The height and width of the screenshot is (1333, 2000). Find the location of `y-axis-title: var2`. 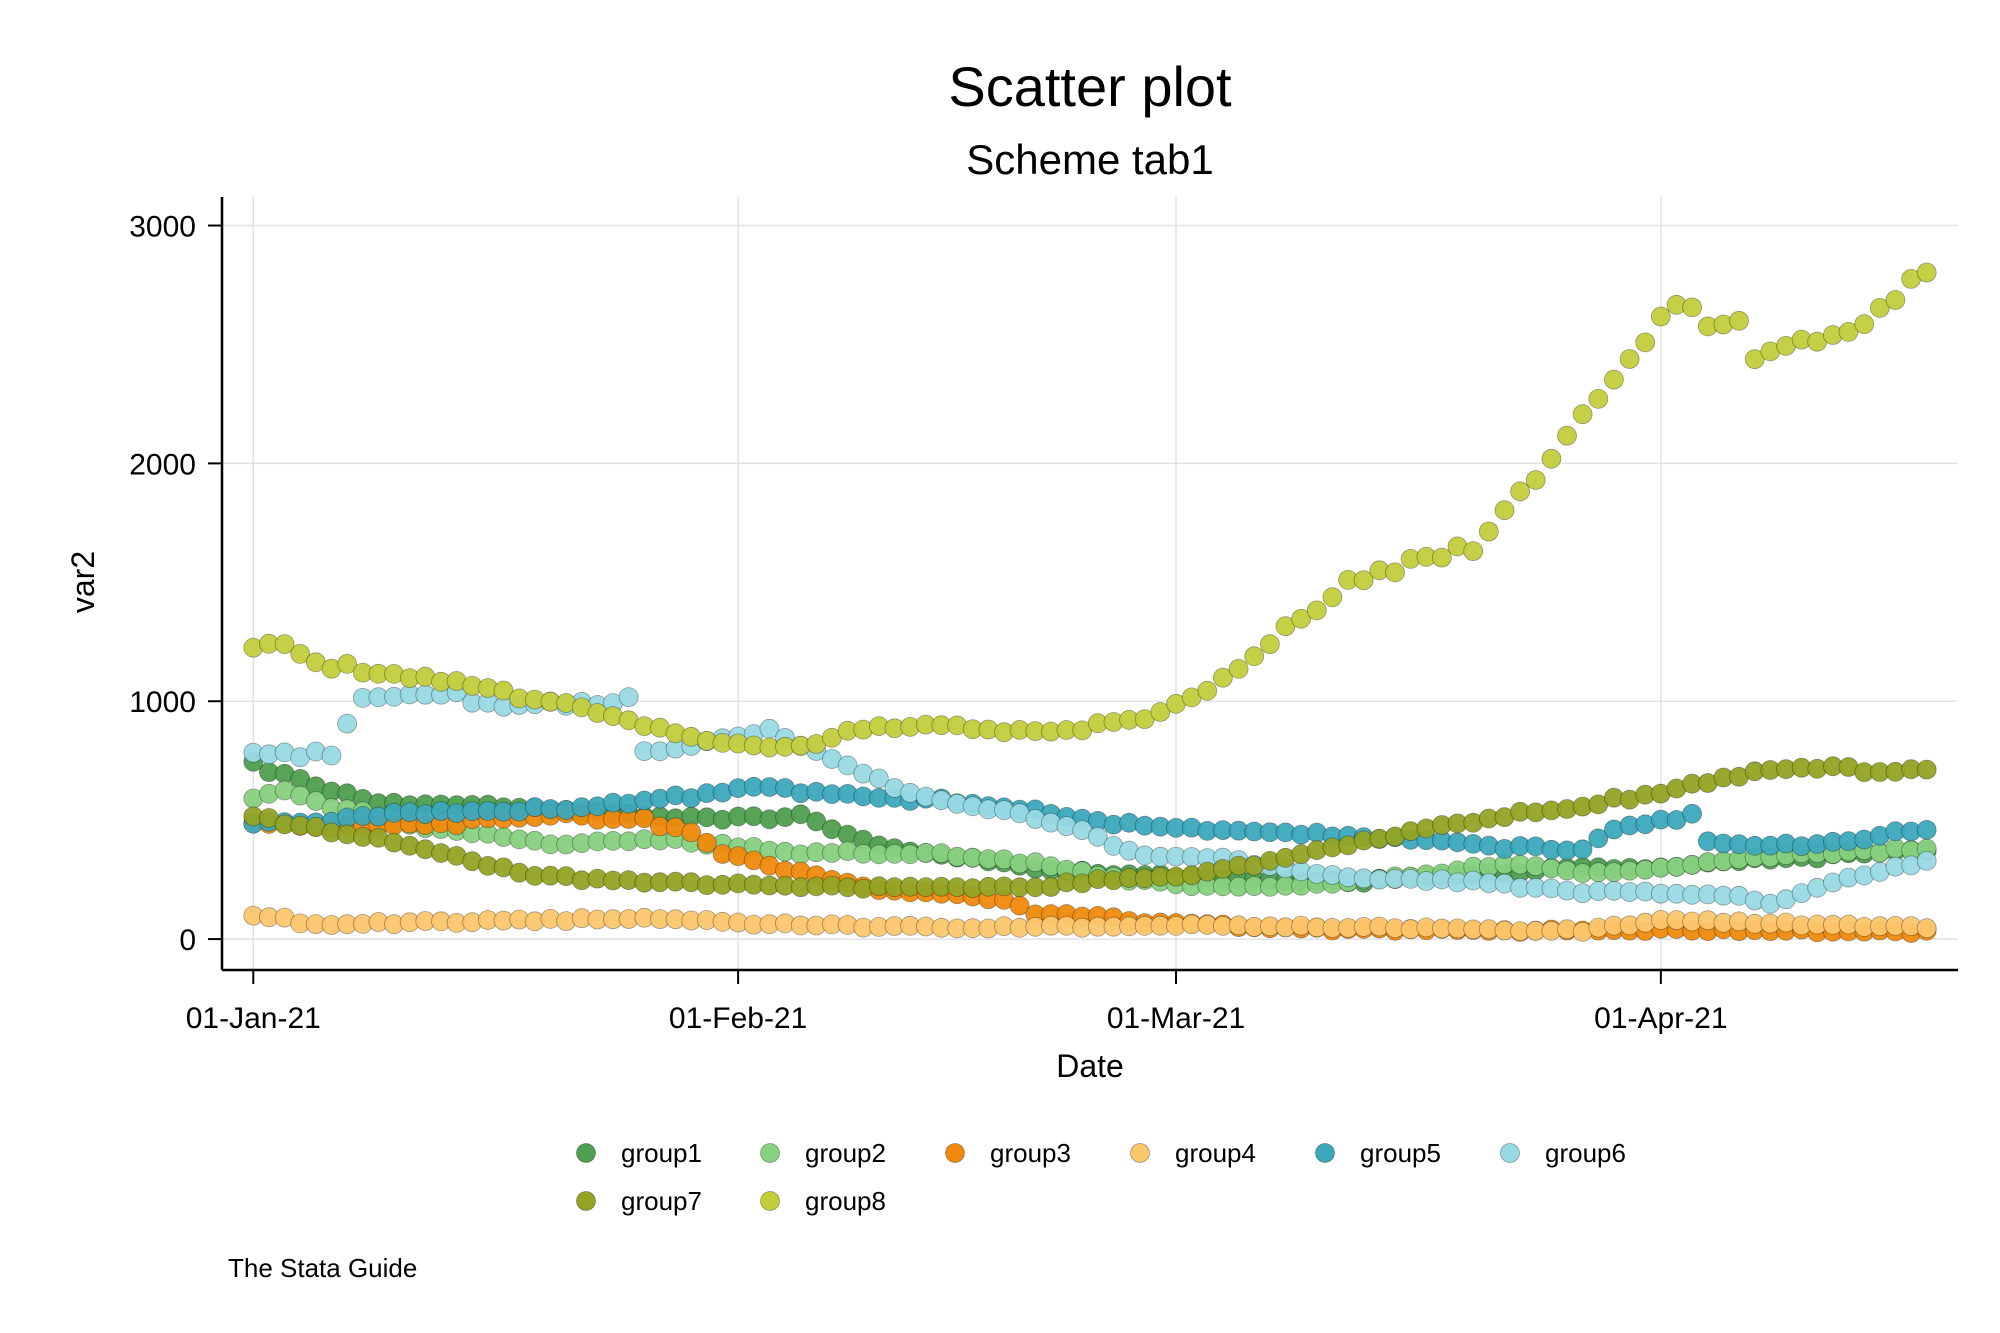

y-axis-title: var2 is located at coordinates (83, 582).